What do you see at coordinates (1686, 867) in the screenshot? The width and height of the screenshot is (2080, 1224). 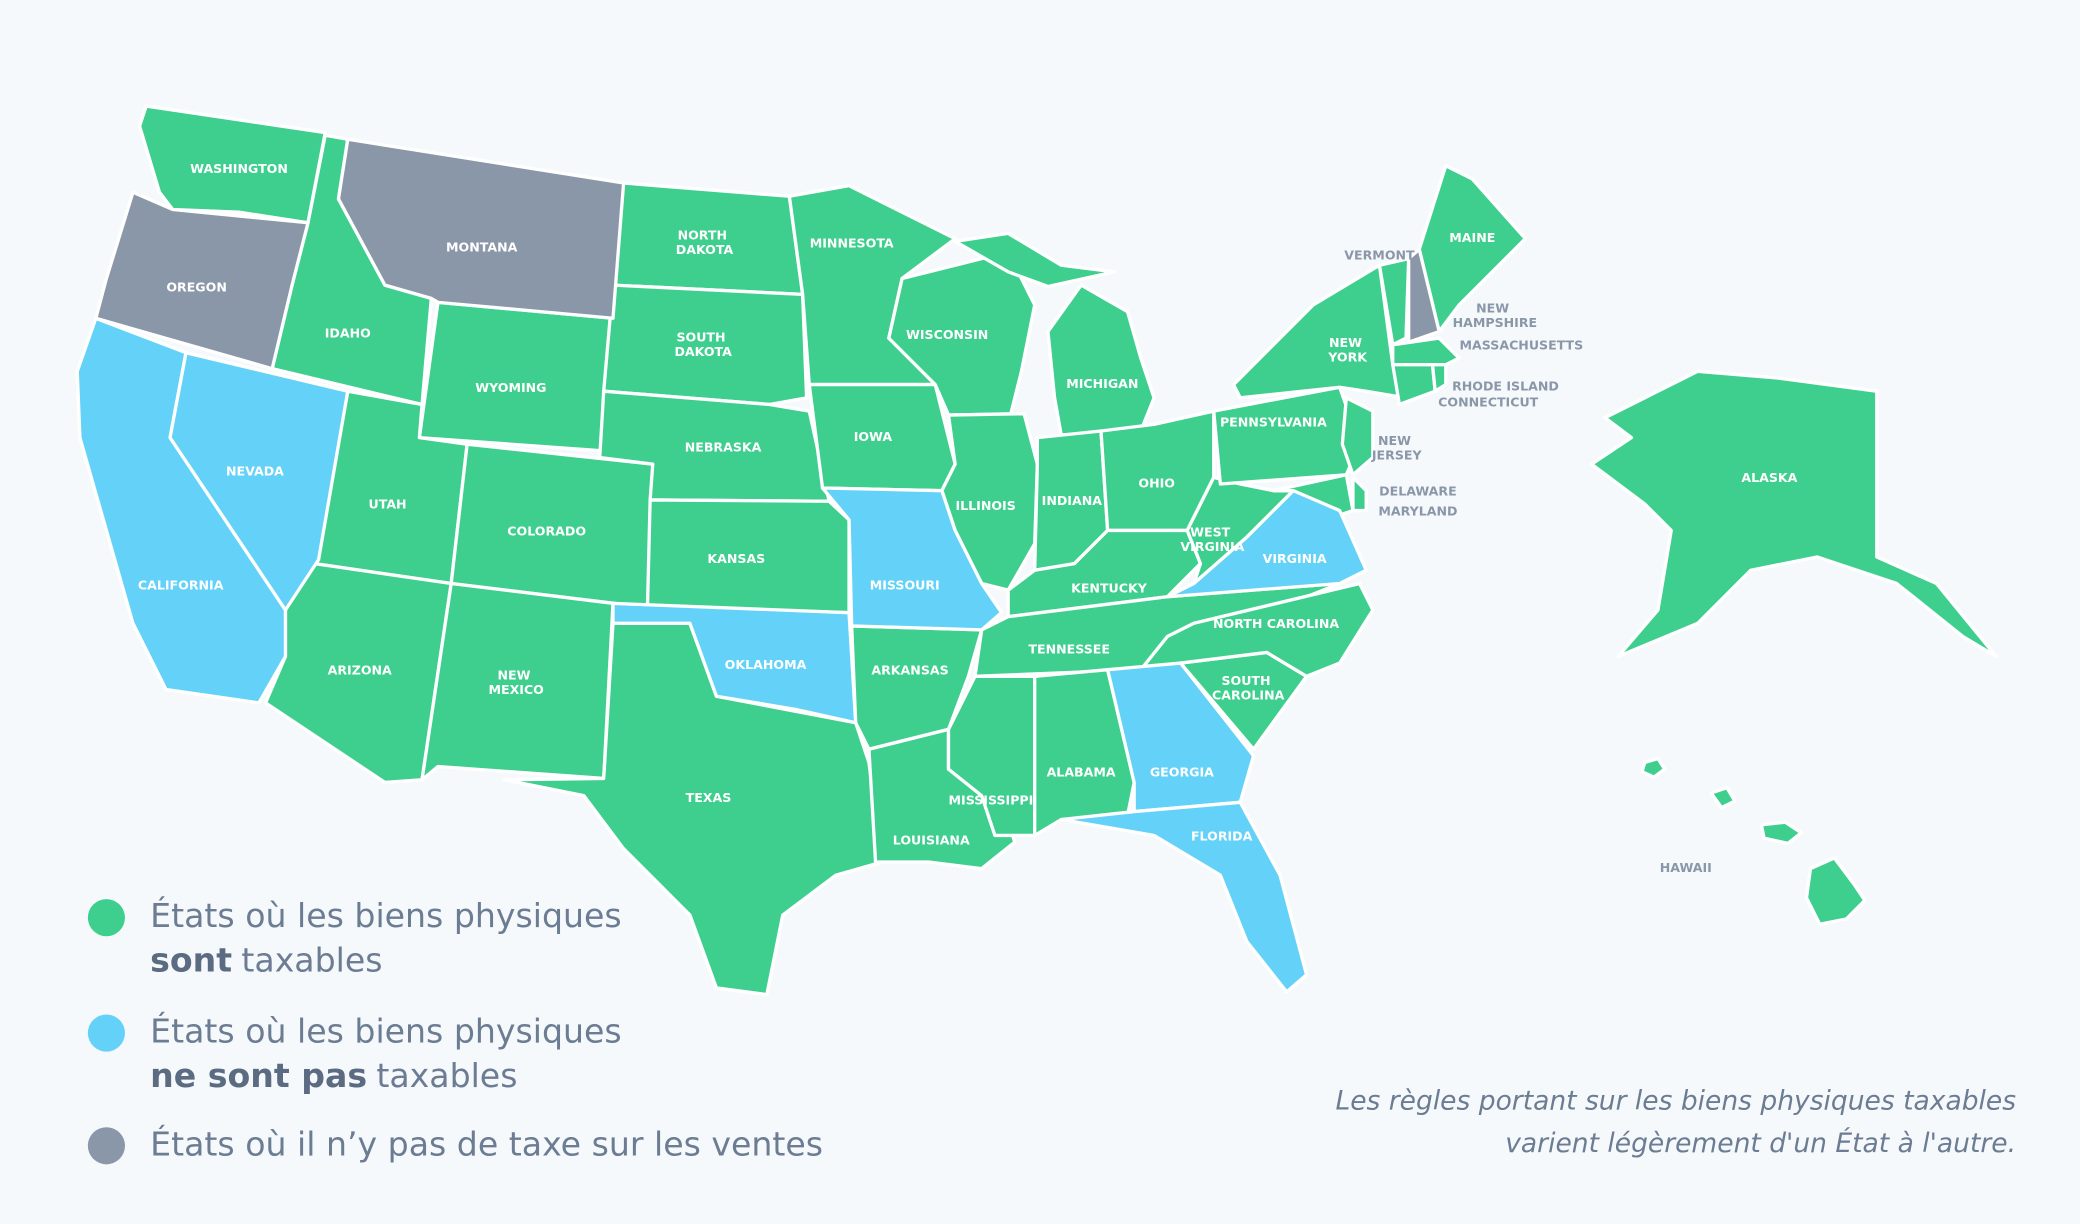 I see `state-label: HAWAII` at bounding box center [1686, 867].